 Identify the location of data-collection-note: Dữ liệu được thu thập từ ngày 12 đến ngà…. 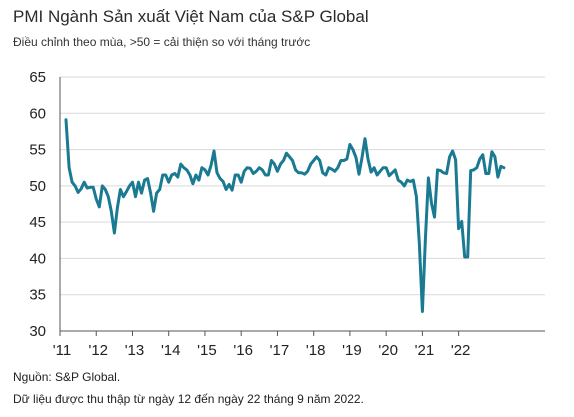
(188, 399).